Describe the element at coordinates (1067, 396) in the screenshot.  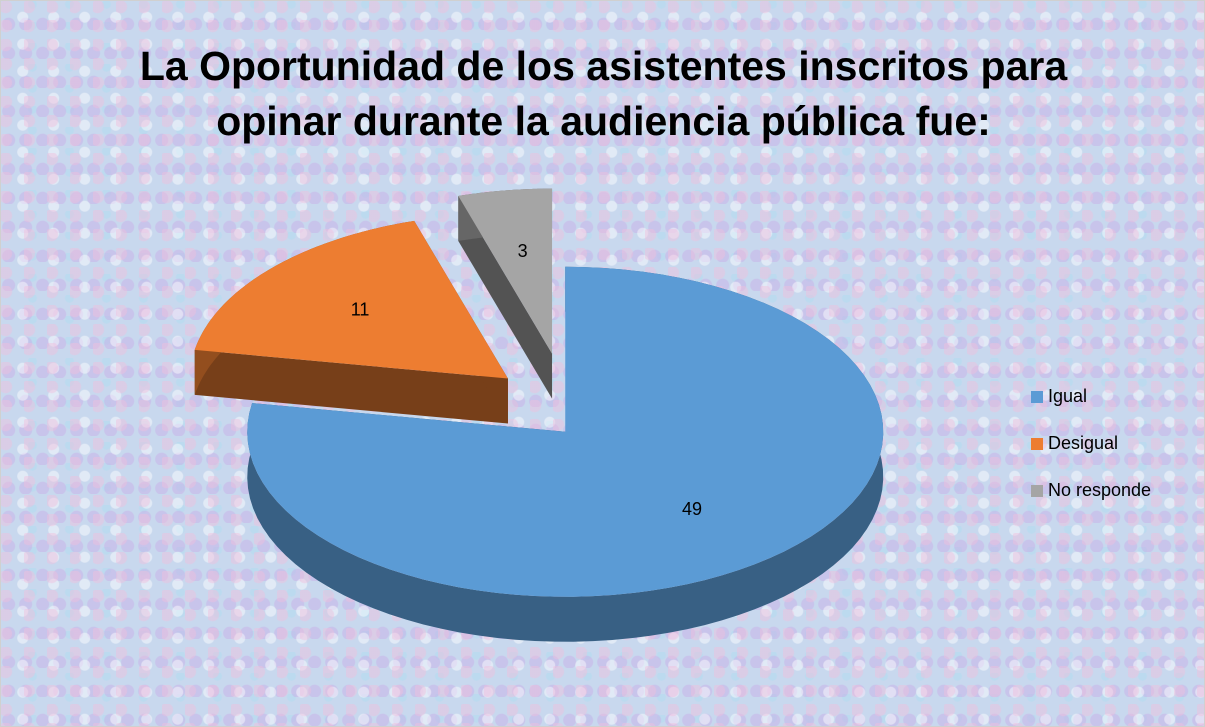
I see `legend-label: Igual` at that location.